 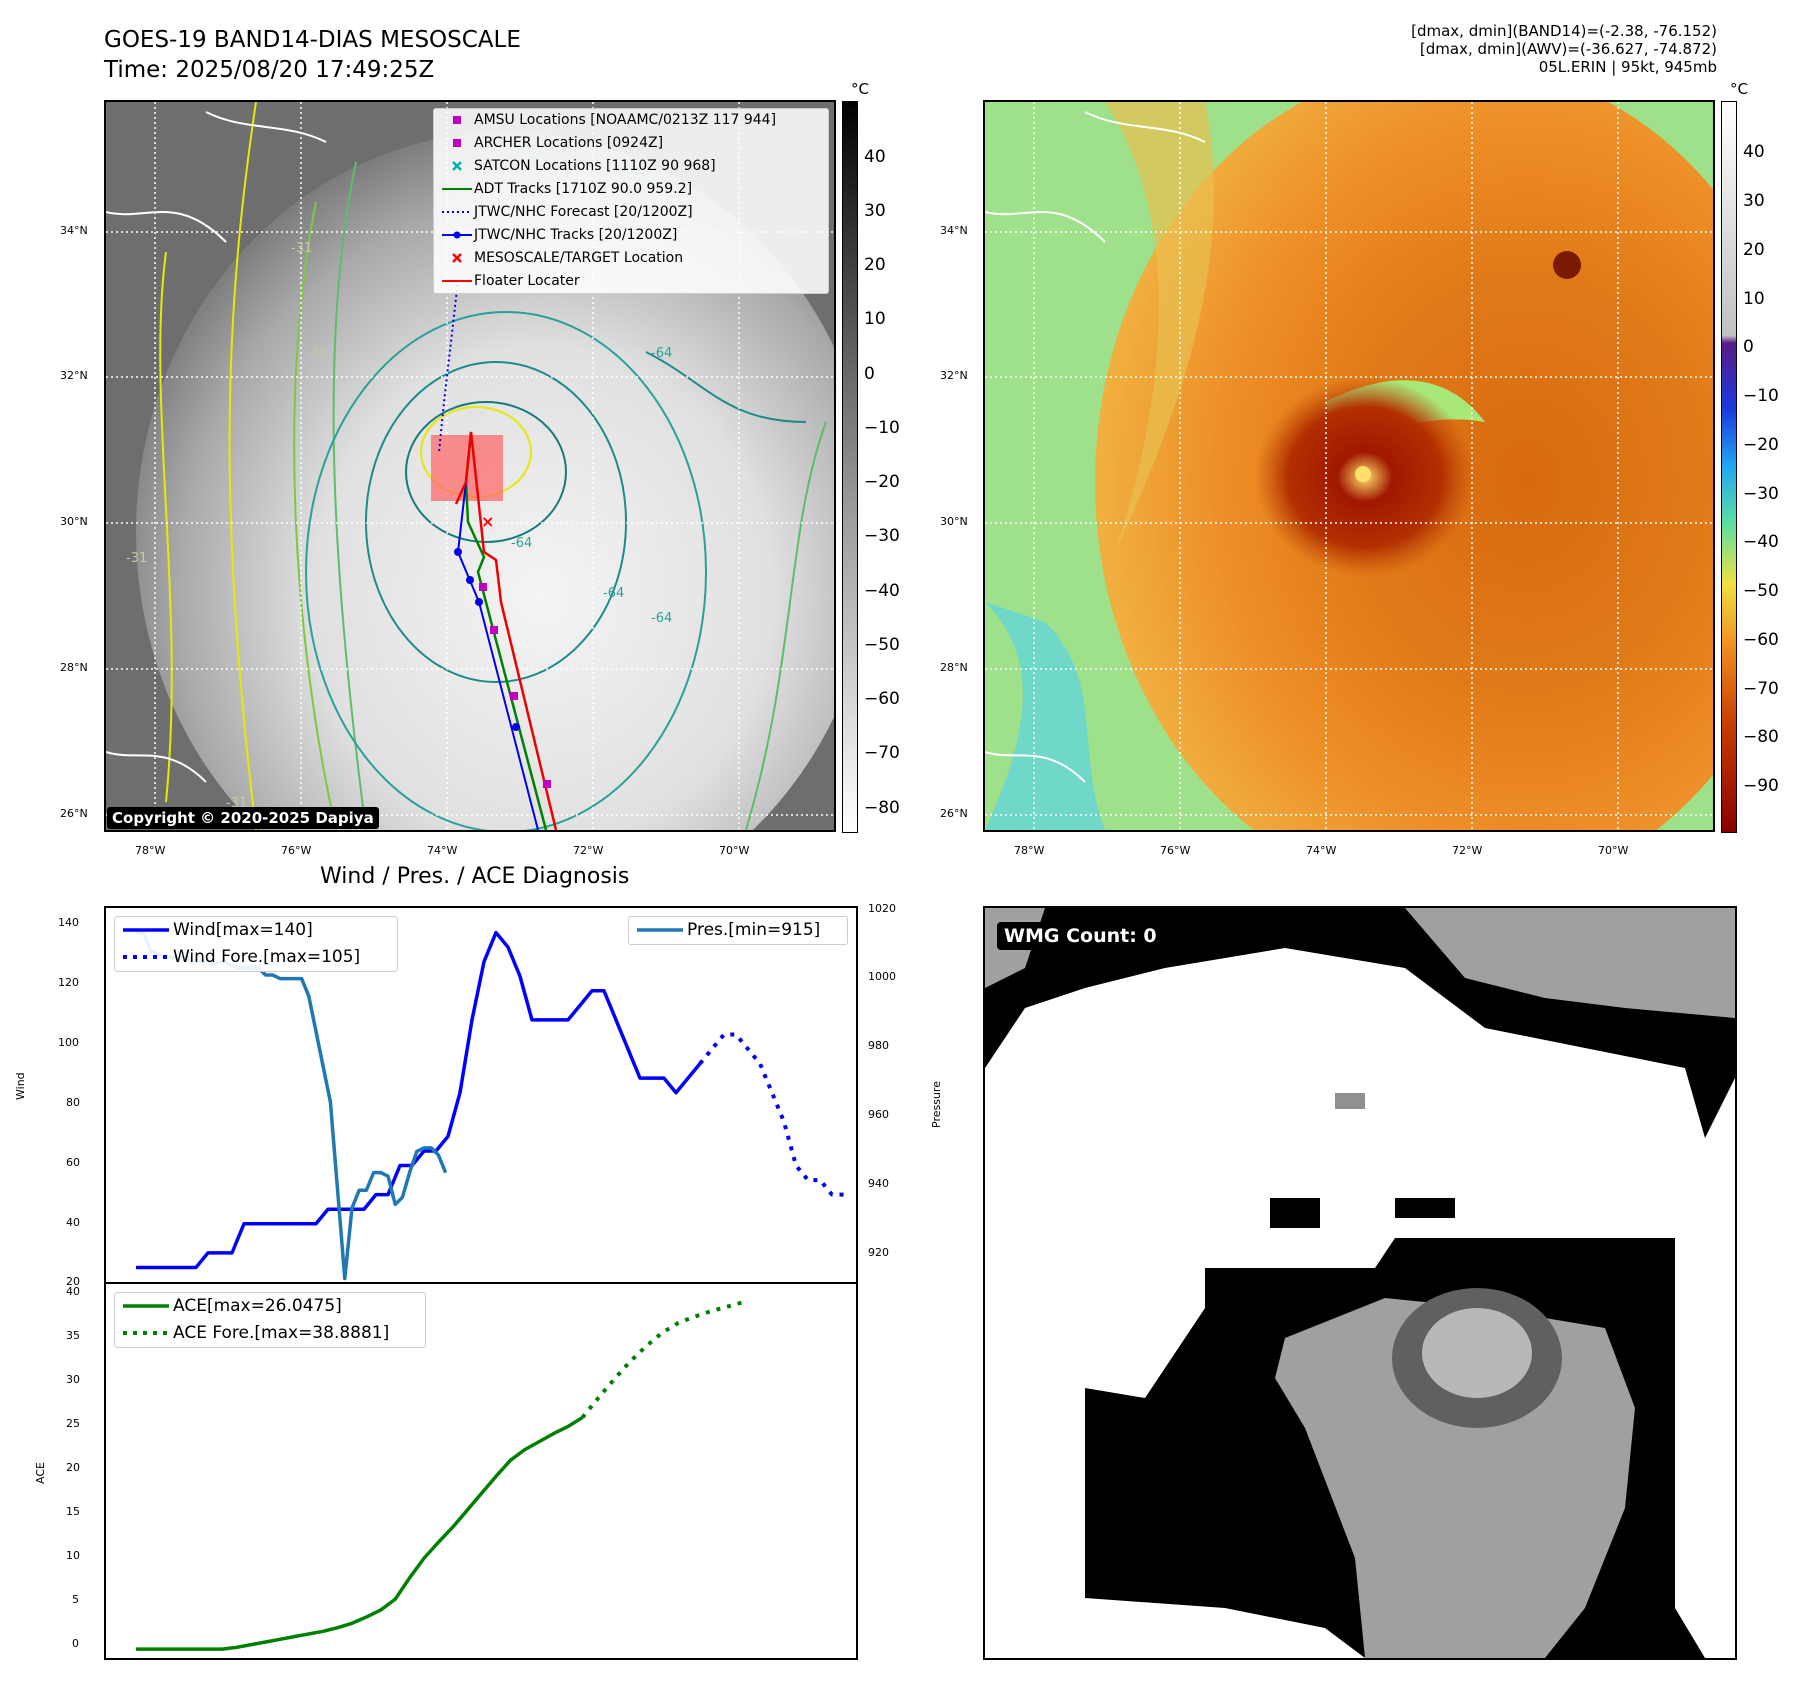 What do you see at coordinates (256, 930) in the screenshot?
I see `legend-item-wind: Wind[max=140]` at bounding box center [256, 930].